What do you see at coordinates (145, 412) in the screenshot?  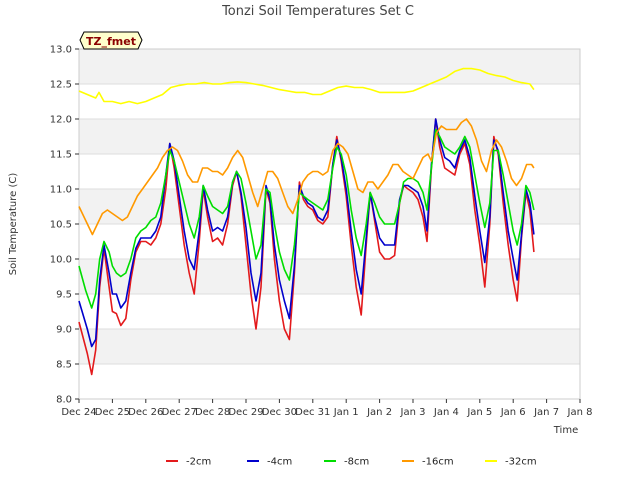 I see `x-tick-label: Dec 26` at bounding box center [145, 412].